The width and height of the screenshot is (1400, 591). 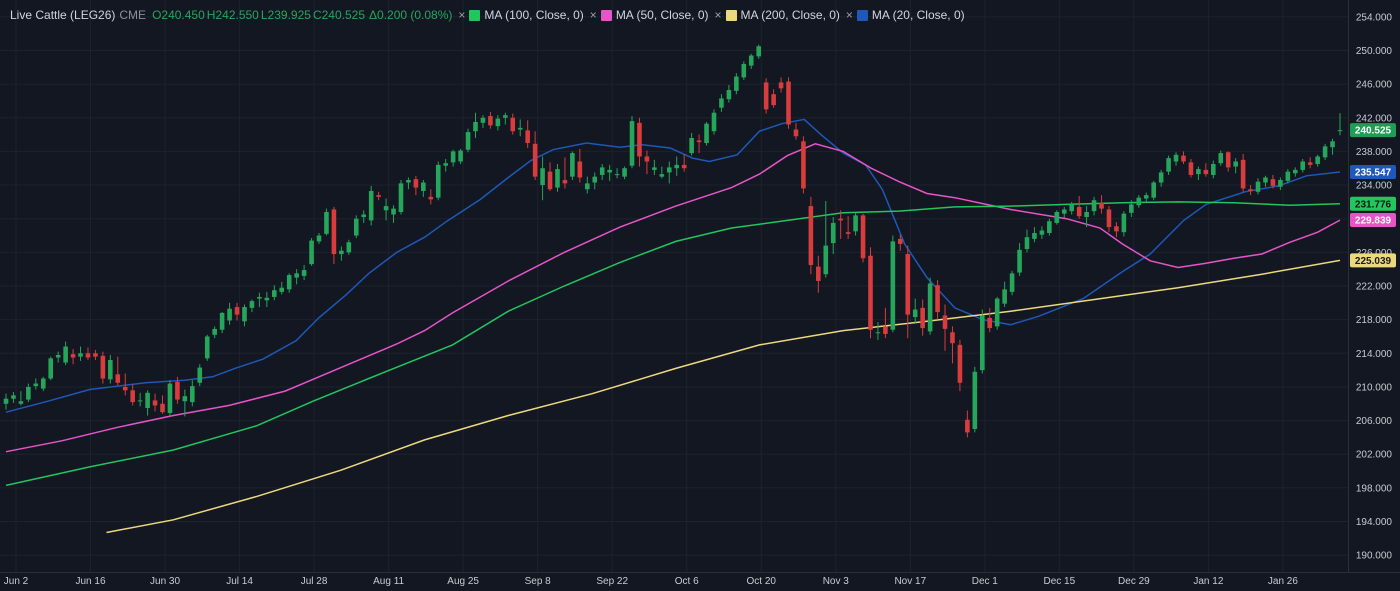 I want to click on low-label: L, so click(x=264, y=15).